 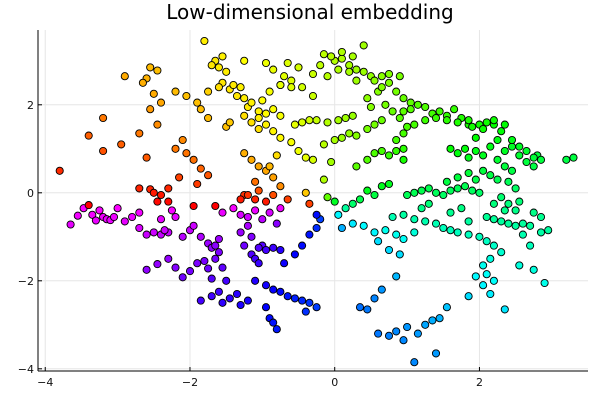 What do you see at coordinates (334, 382) in the screenshot?
I see `x-tick-label: 0` at bounding box center [334, 382].